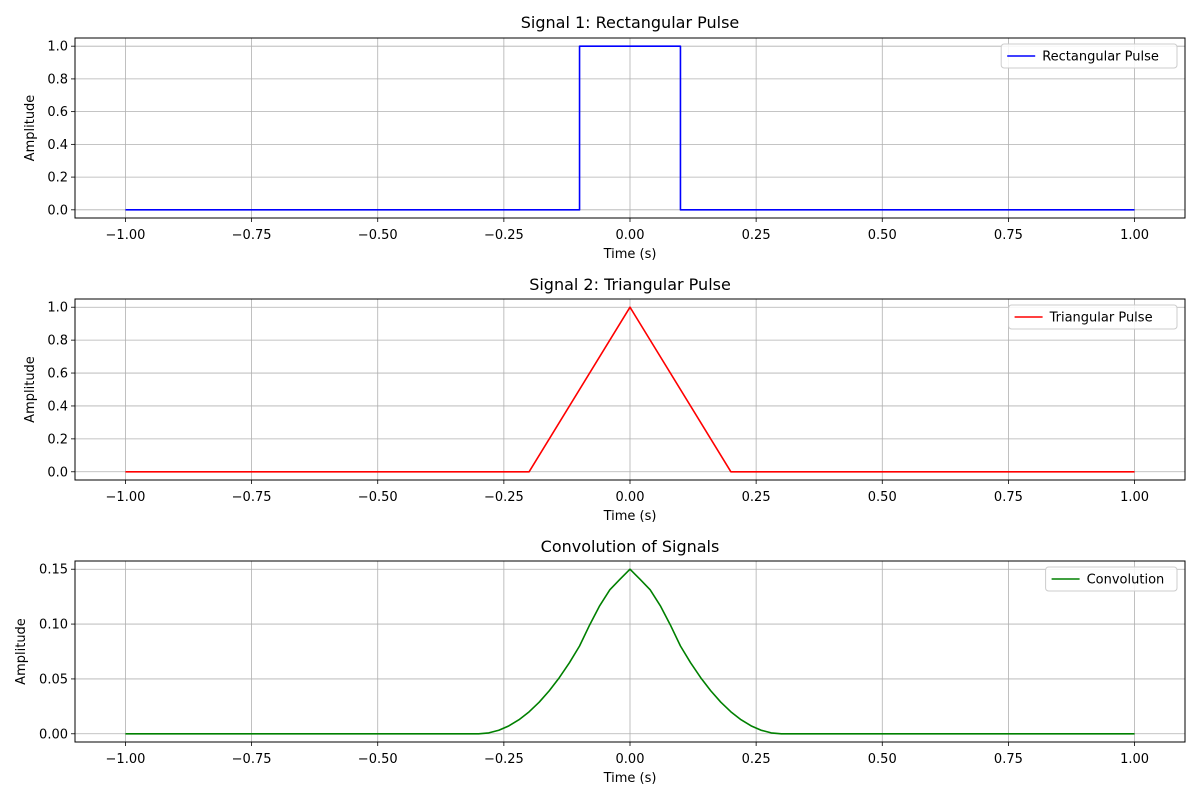 Image resolution: width=1200 pixels, height=800 pixels. Describe the element at coordinates (1100, 57) in the screenshot. I see `legend-label: Rectangular Pulse` at that location.